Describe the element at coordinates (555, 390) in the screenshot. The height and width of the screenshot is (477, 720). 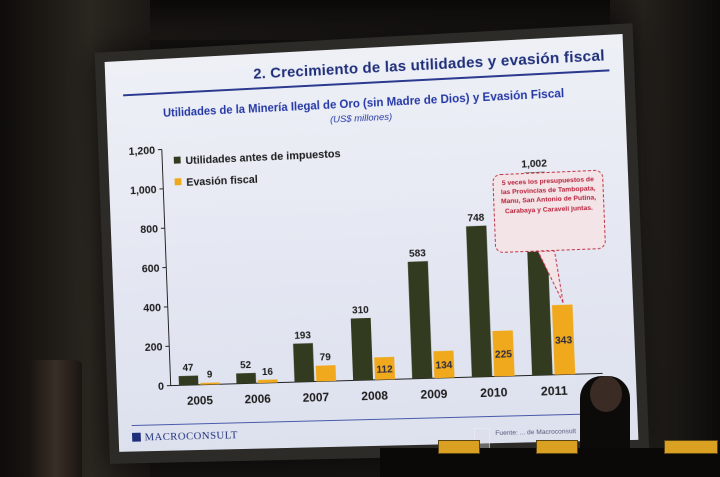
I see `x-tick-label: 2011` at that location.